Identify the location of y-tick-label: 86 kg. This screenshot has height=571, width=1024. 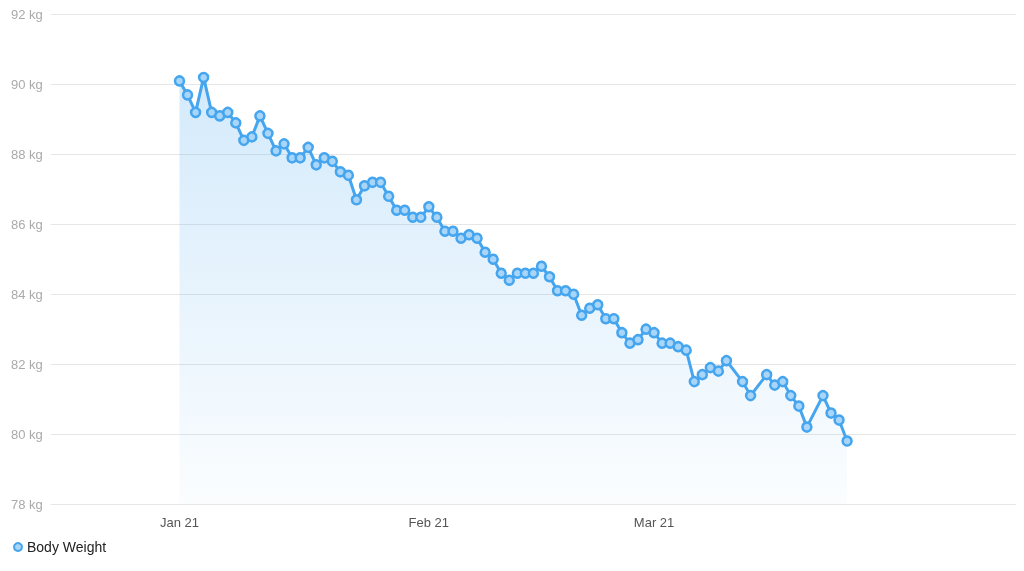
(26, 224).